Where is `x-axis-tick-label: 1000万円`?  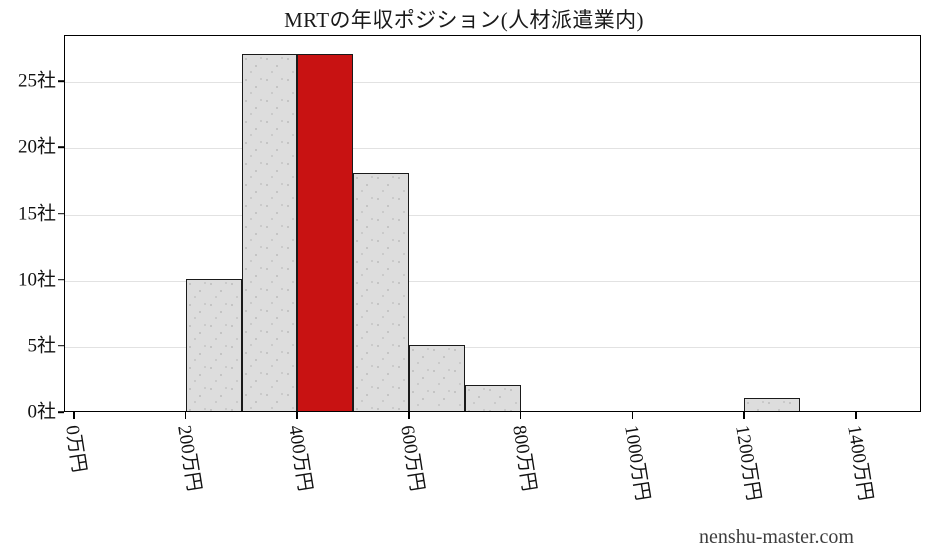 x-axis-tick-label: 1000万円 is located at coordinates (636, 463).